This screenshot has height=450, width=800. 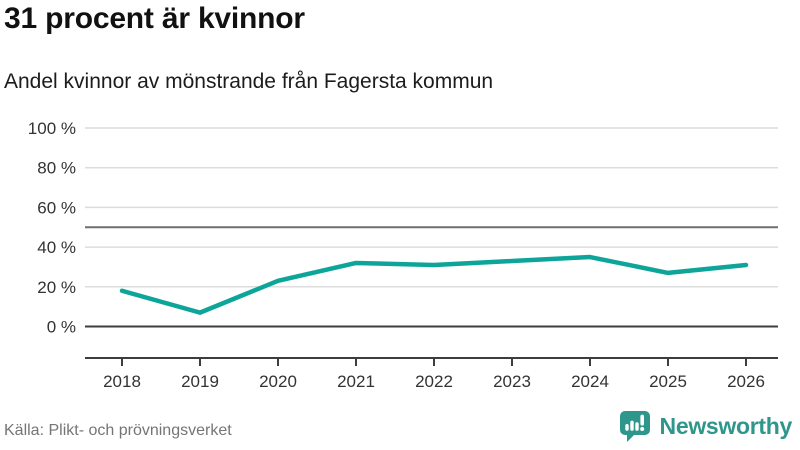 I want to click on page-title: 31 procent är kvinnor, so click(x=154, y=18).